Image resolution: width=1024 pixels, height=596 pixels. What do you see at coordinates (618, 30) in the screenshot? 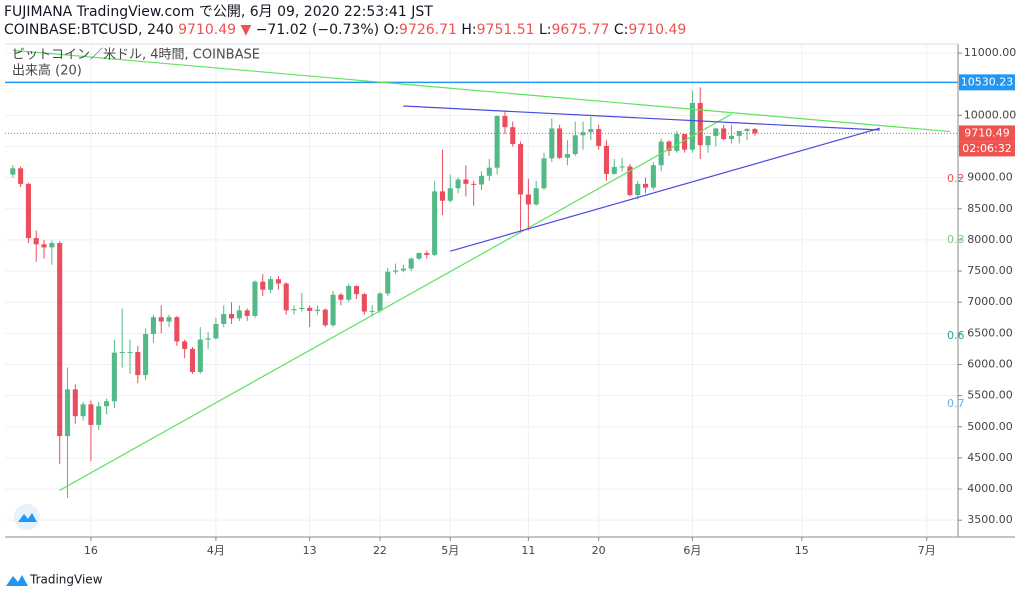
I see `header-segment: C:` at bounding box center [618, 30].